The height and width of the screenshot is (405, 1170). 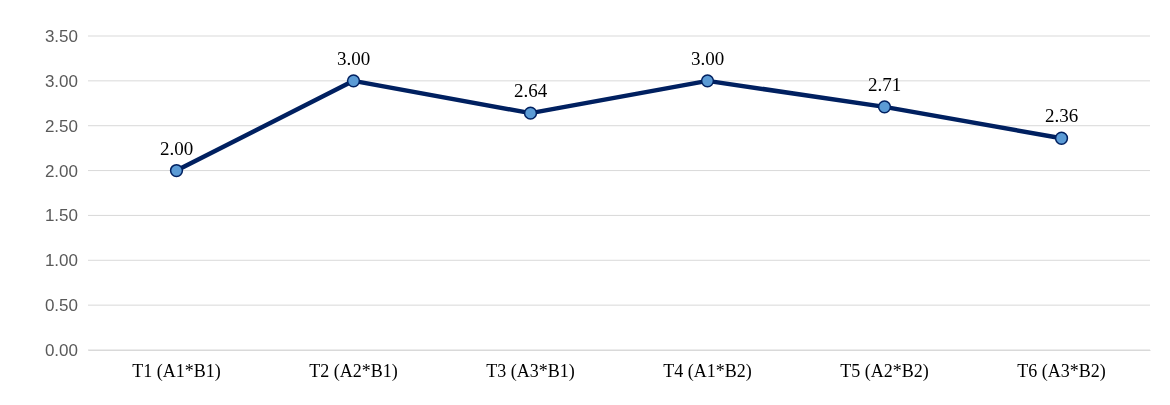 I want to click on y-tick-label: 2.50, so click(x=61, y=126).